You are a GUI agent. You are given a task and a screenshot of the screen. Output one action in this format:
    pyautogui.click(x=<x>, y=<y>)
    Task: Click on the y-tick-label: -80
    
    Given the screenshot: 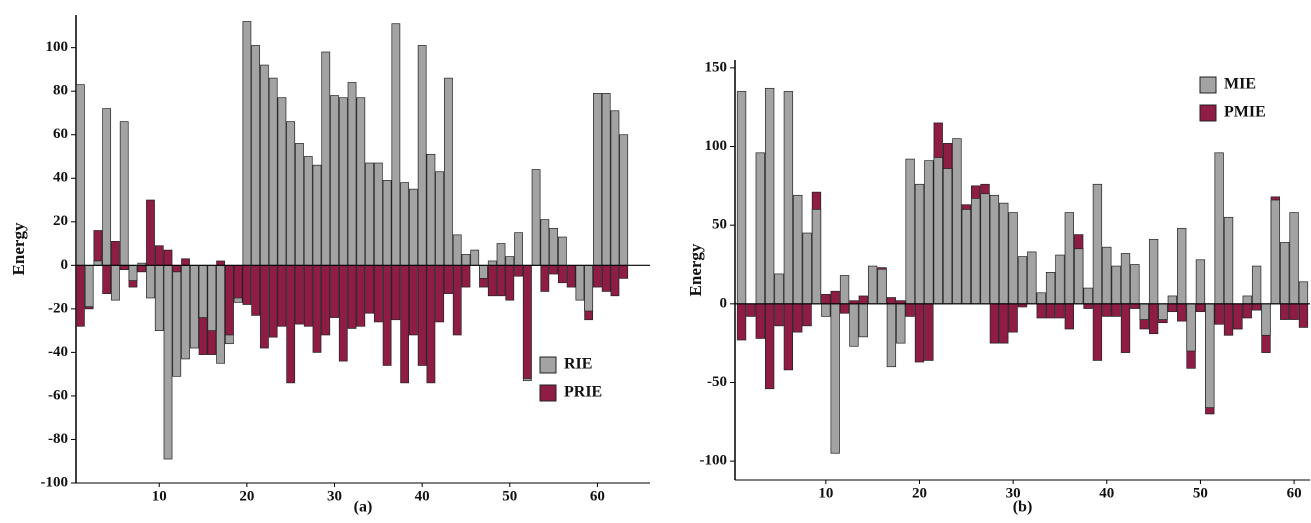 What is the action you would take?
    pyautogui.click(x=58, y=439)
    